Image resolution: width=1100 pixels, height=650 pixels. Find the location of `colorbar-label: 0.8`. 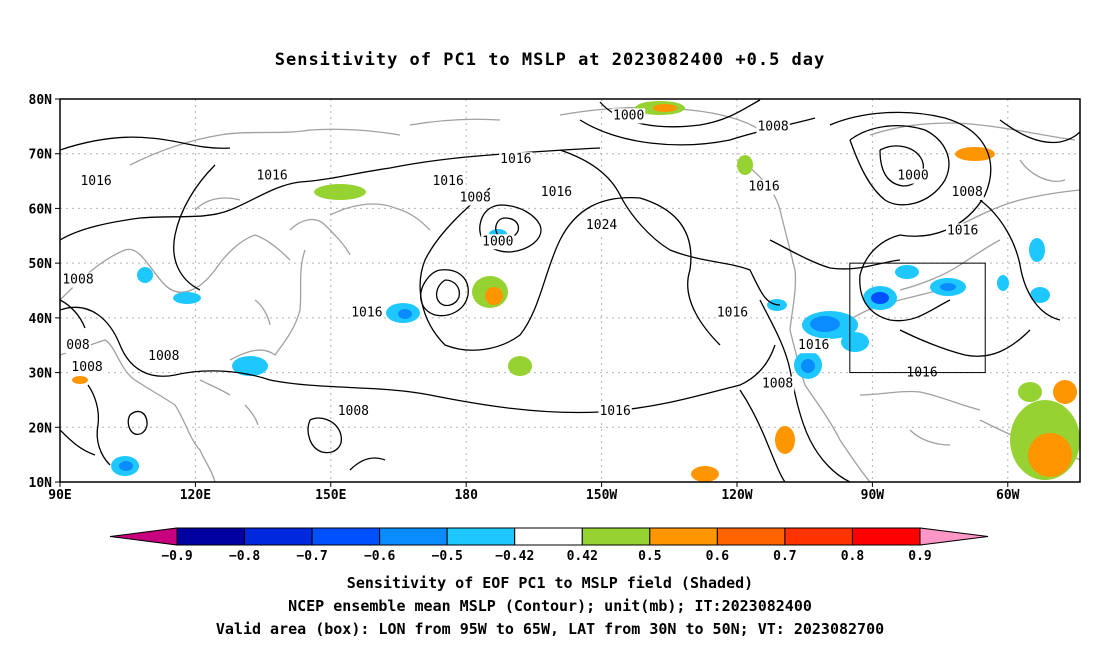

colorbar-label: 0.8 is located at coordinates (853, 556).